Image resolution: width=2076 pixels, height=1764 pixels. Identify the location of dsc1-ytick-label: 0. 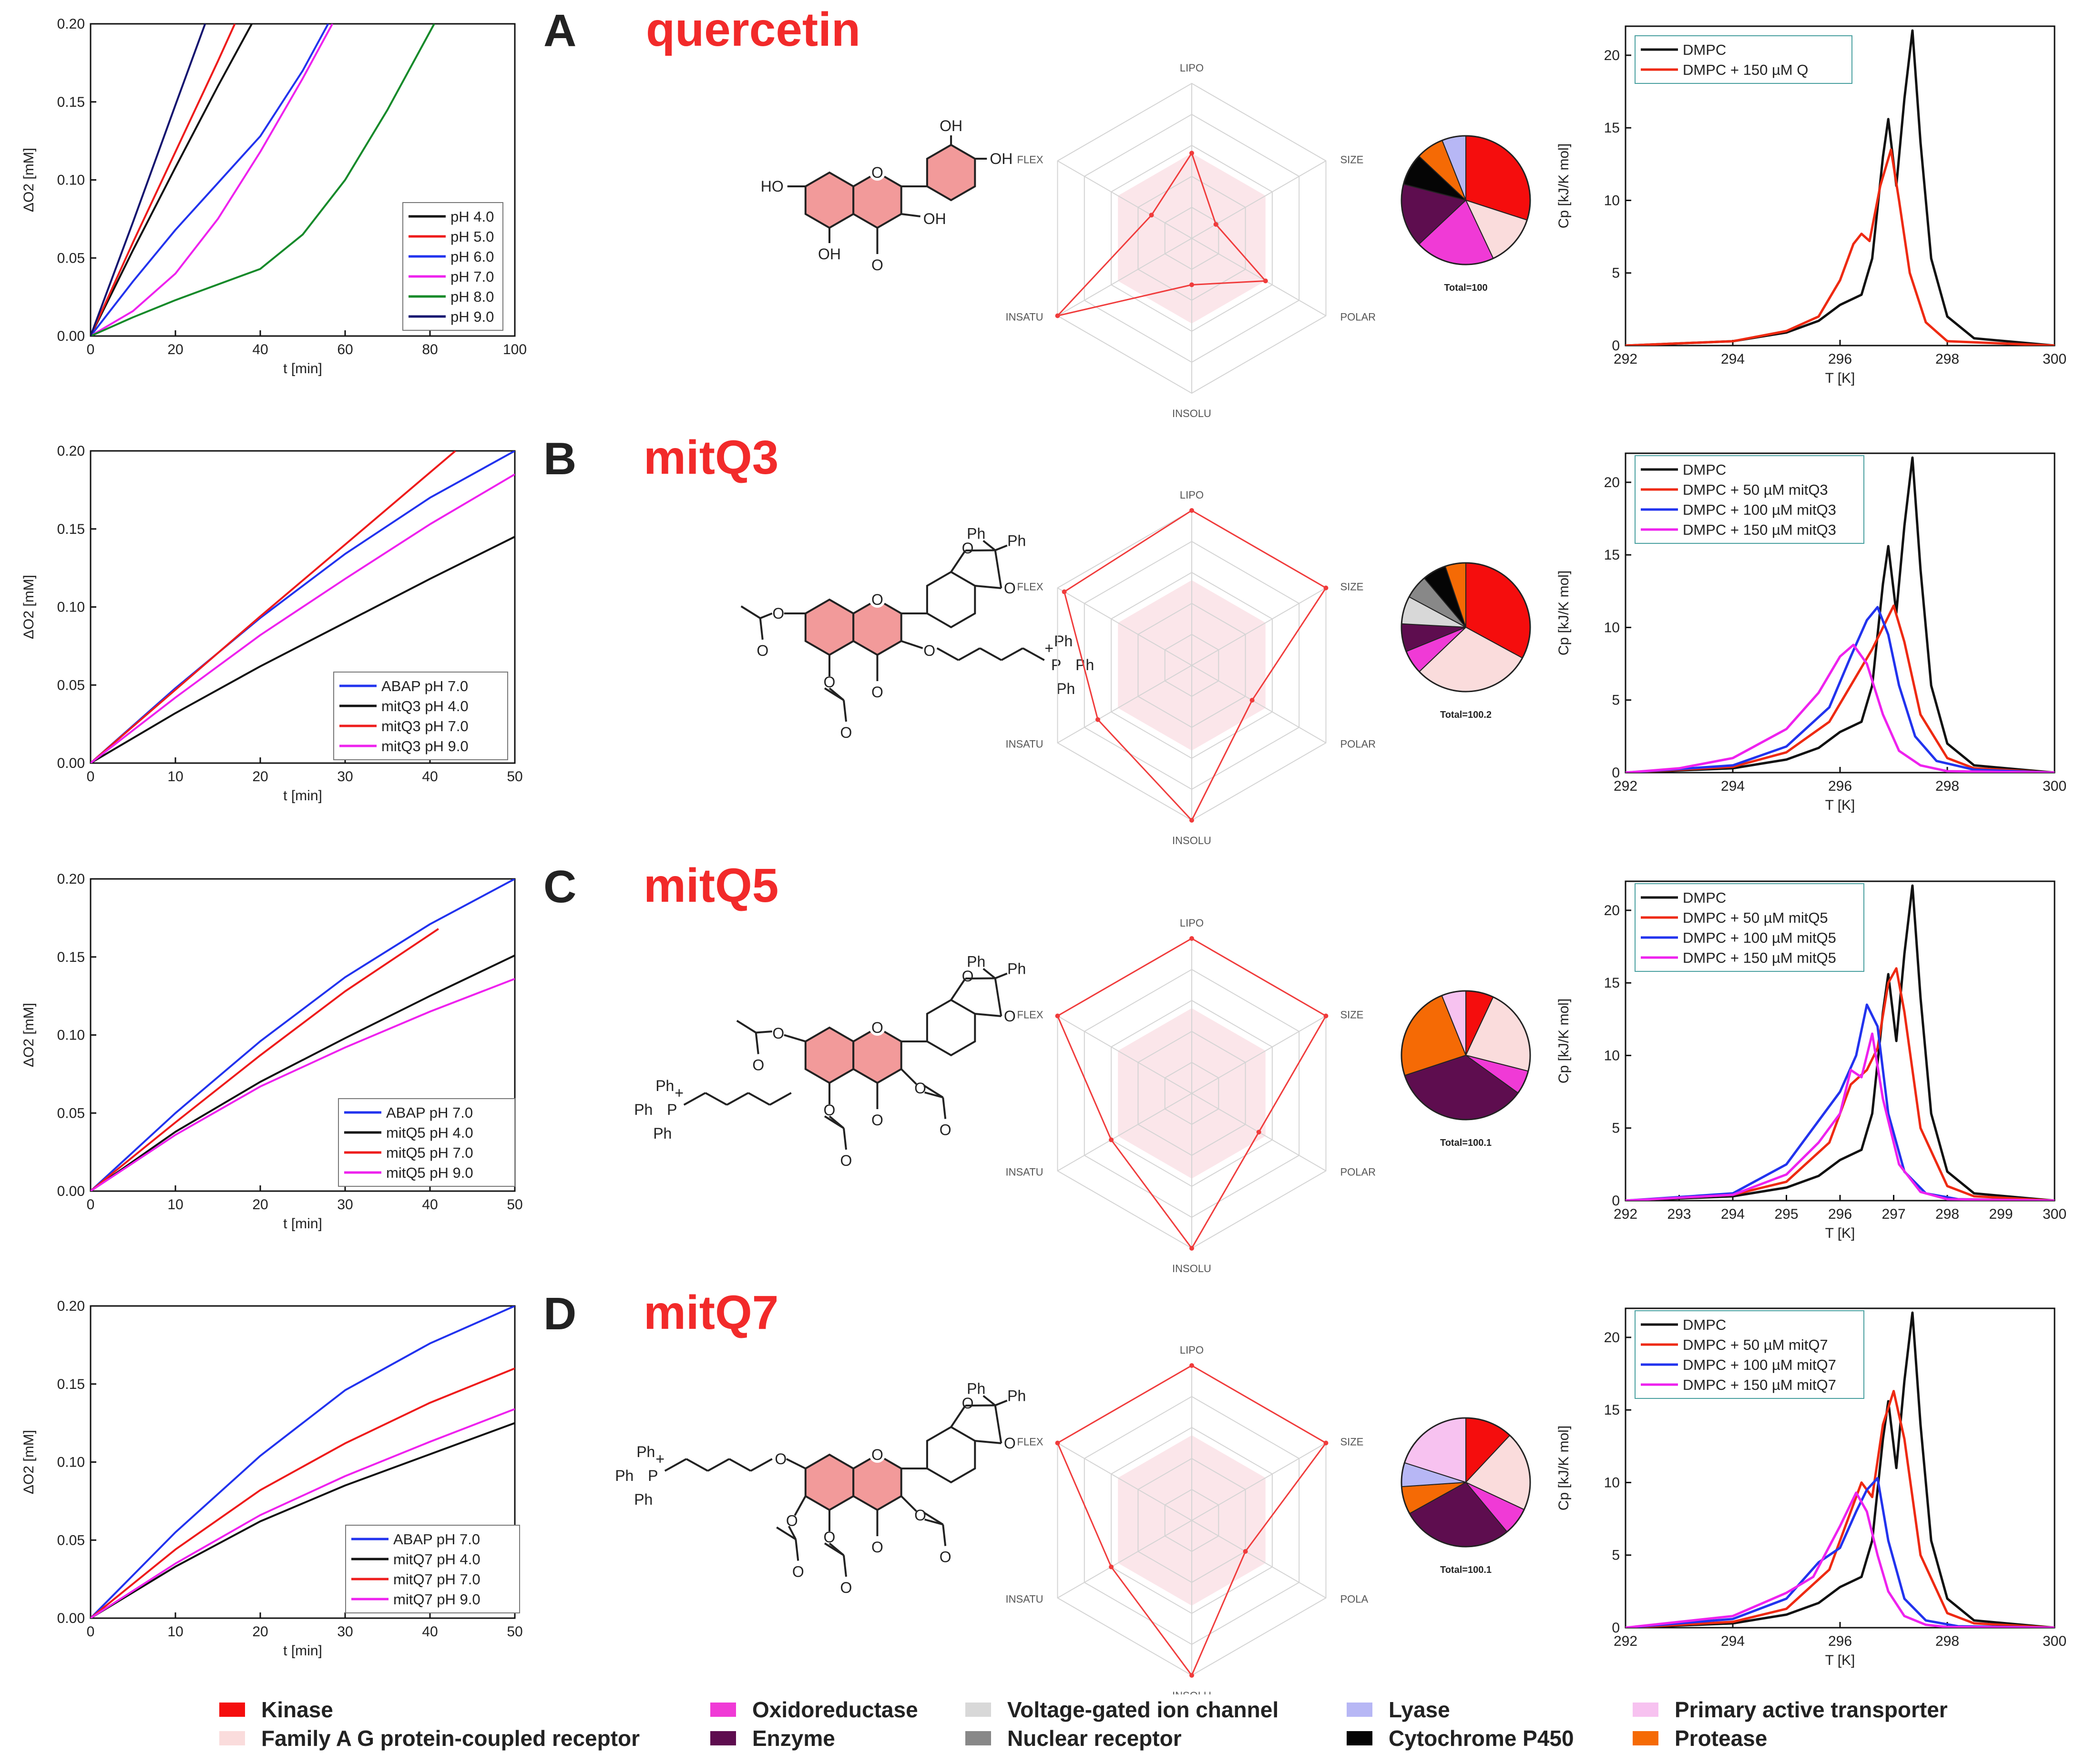
(1616, 773).